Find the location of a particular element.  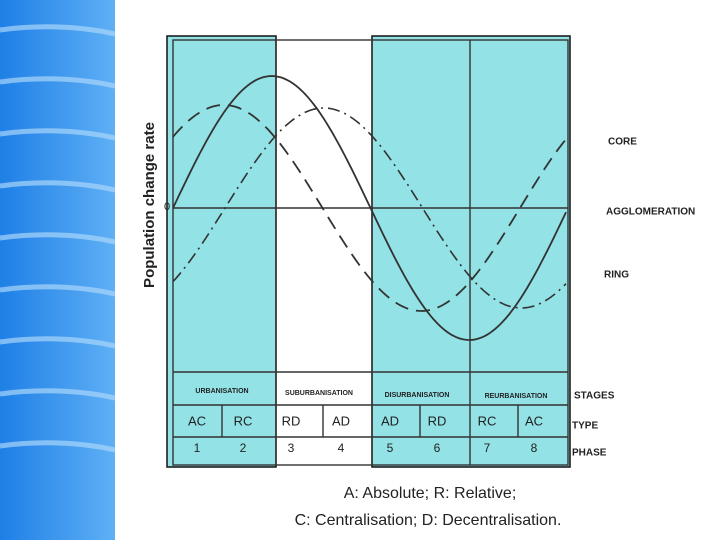

phase-cell: 5 is located at coordinates (390, 448).